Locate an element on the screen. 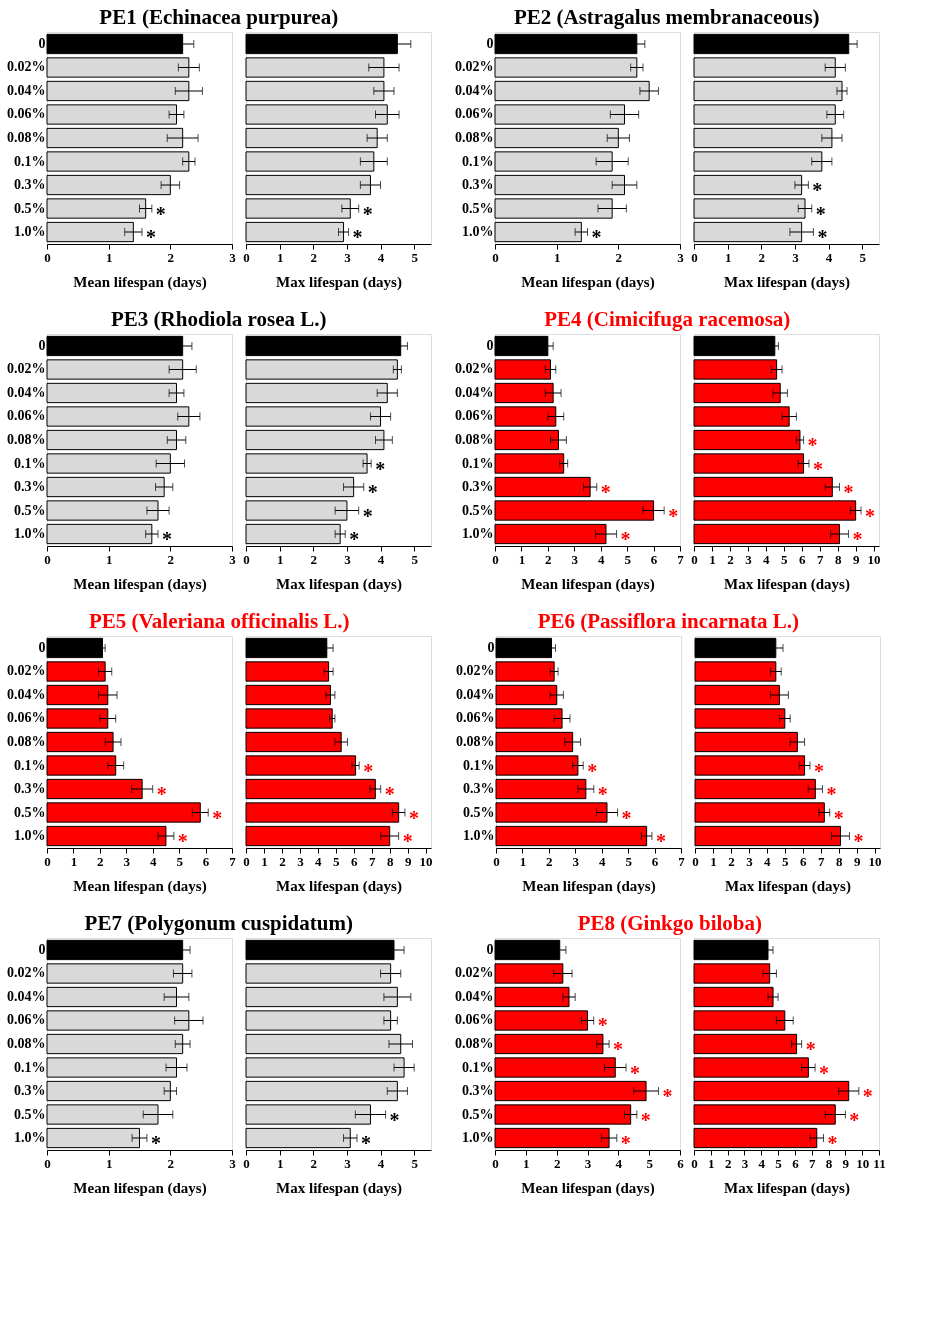 Image resolution: width=943 pixels, height=1322 pixels. chart-title: PE2 (Astragalus membranaceous) is located at coordinates (666, 16).